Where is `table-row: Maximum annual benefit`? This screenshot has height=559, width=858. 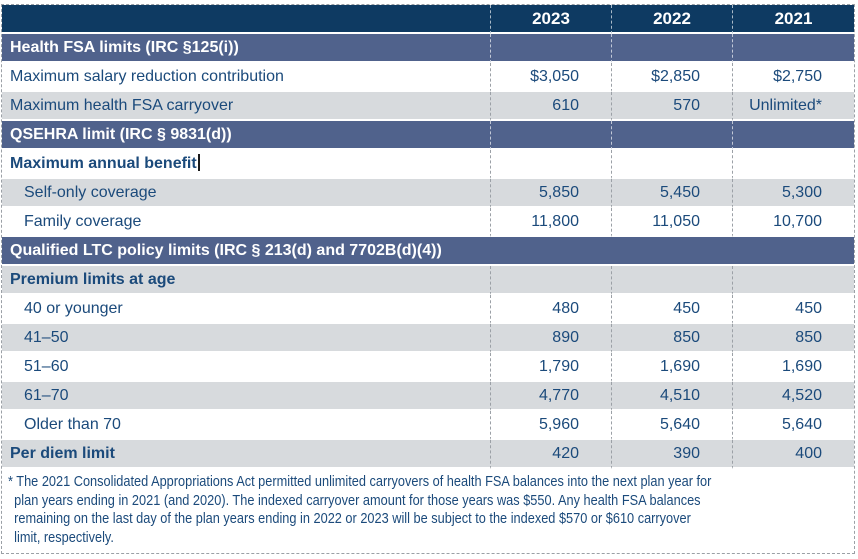
table-row: Maximum annual benefit is located at coordinates (428, 164).